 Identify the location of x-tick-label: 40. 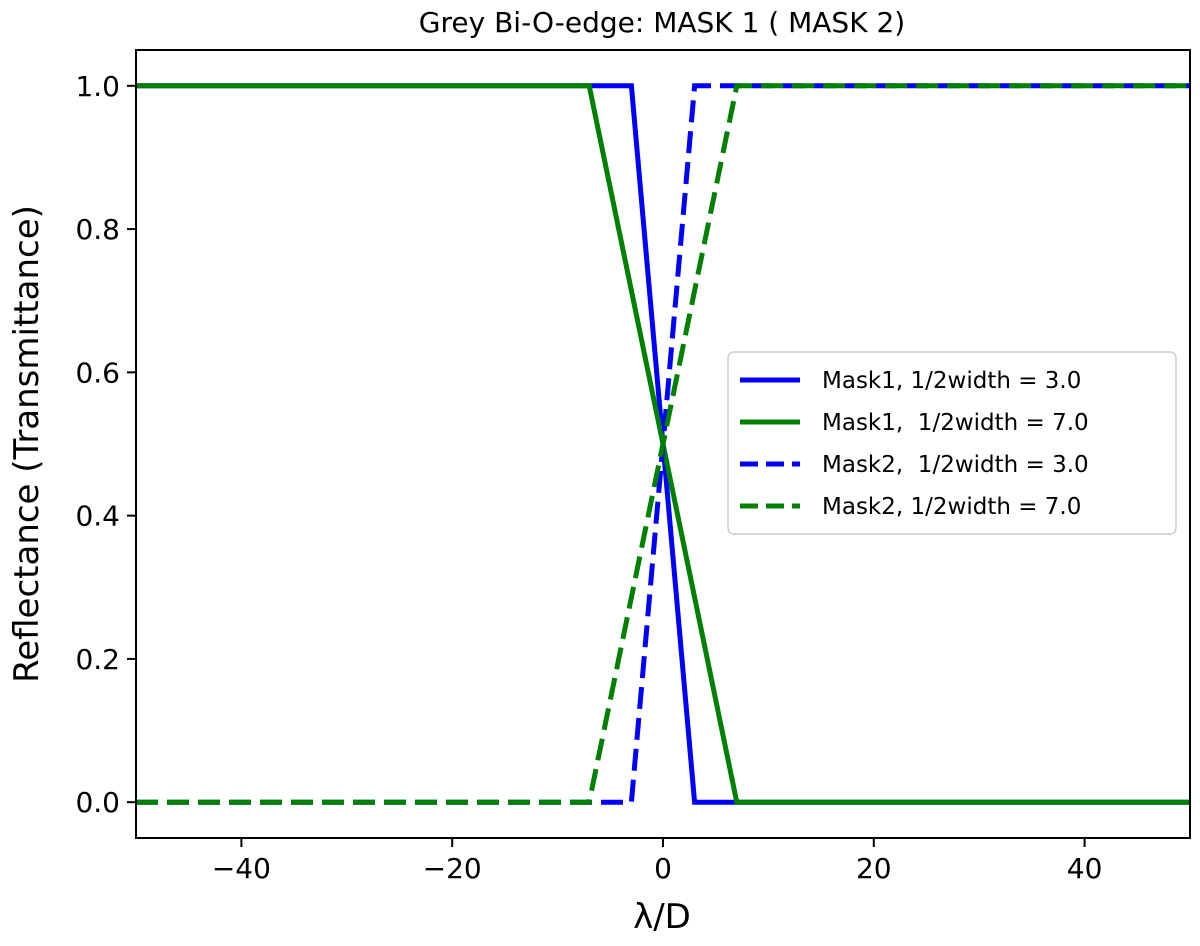
(1085, 868).